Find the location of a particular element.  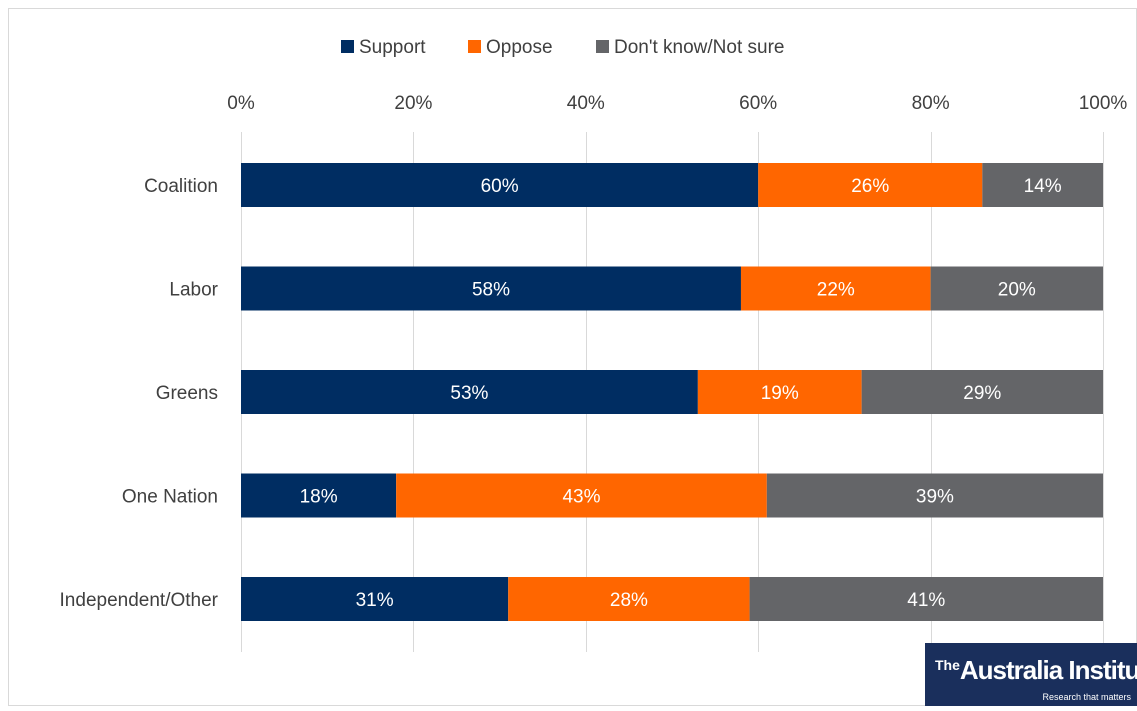

data-label: 22% is located at coordinates (836, 290).